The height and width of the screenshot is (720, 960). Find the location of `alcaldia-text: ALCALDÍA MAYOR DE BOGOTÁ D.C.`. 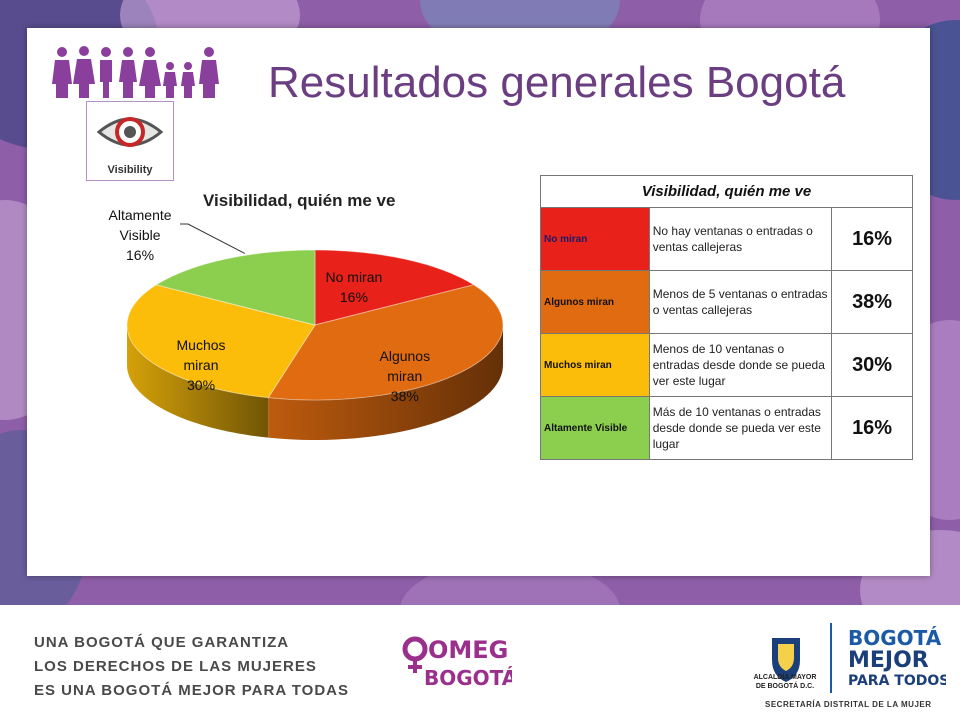

alcaldia-text: ALCALDÍA MAYOR DE BOGOTÁ D.C. is located at coordinates (785, 682).